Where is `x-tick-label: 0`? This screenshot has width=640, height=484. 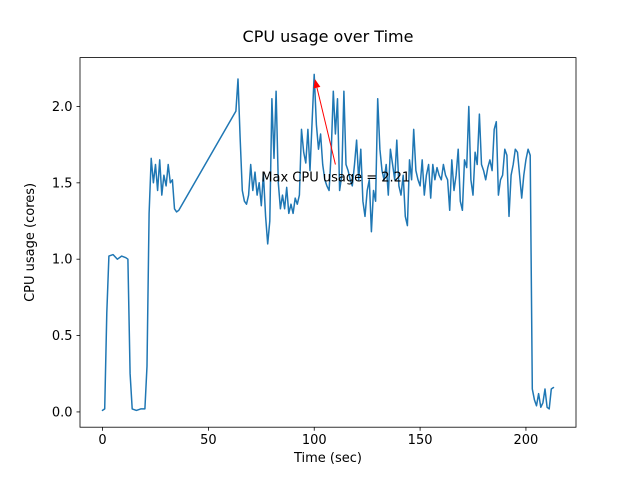
x-tick-label: 0 is located at coordinates (102, 440).